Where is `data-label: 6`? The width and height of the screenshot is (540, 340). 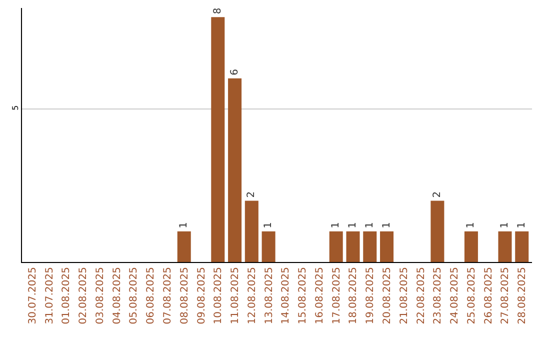
data-label: 6 is located at coordinates (234, 72).